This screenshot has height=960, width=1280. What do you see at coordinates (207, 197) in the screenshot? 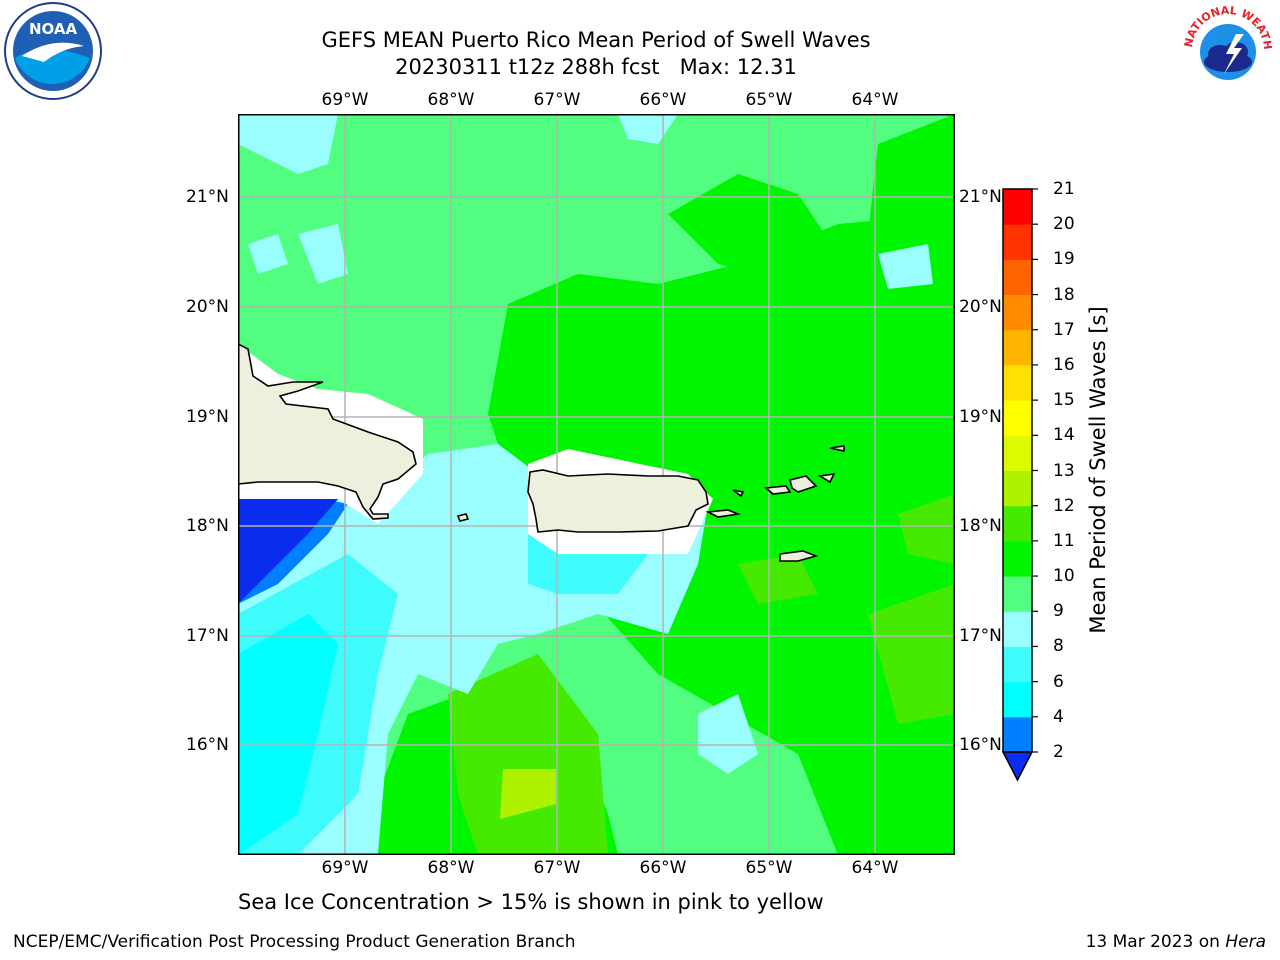
I see `lat-label-left: 21°N` at bounding box center [207, 197].